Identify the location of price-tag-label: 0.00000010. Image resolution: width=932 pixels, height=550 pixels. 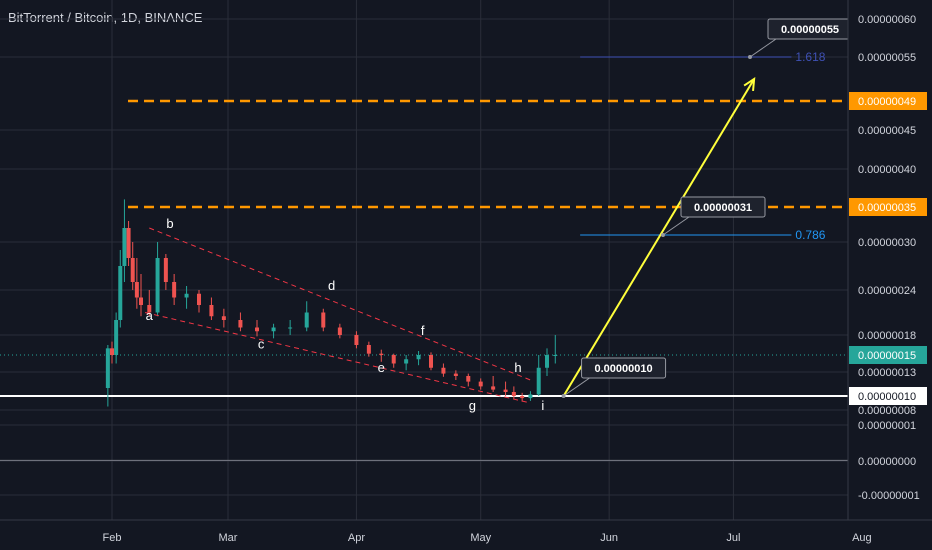
(887, 397).